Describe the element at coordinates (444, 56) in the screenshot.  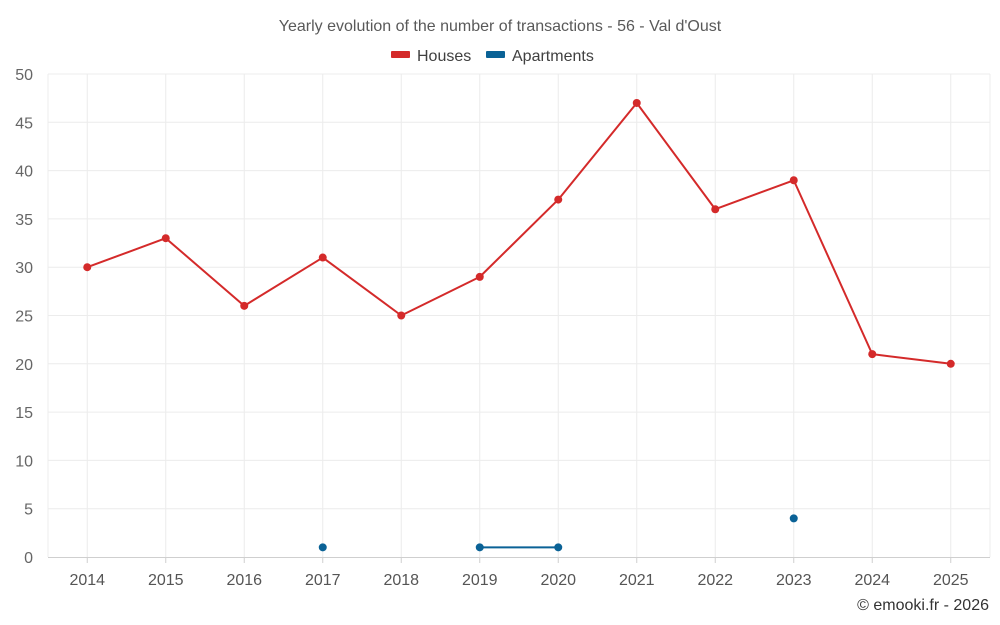
I see `legend-label-houses: Houses` at that location.